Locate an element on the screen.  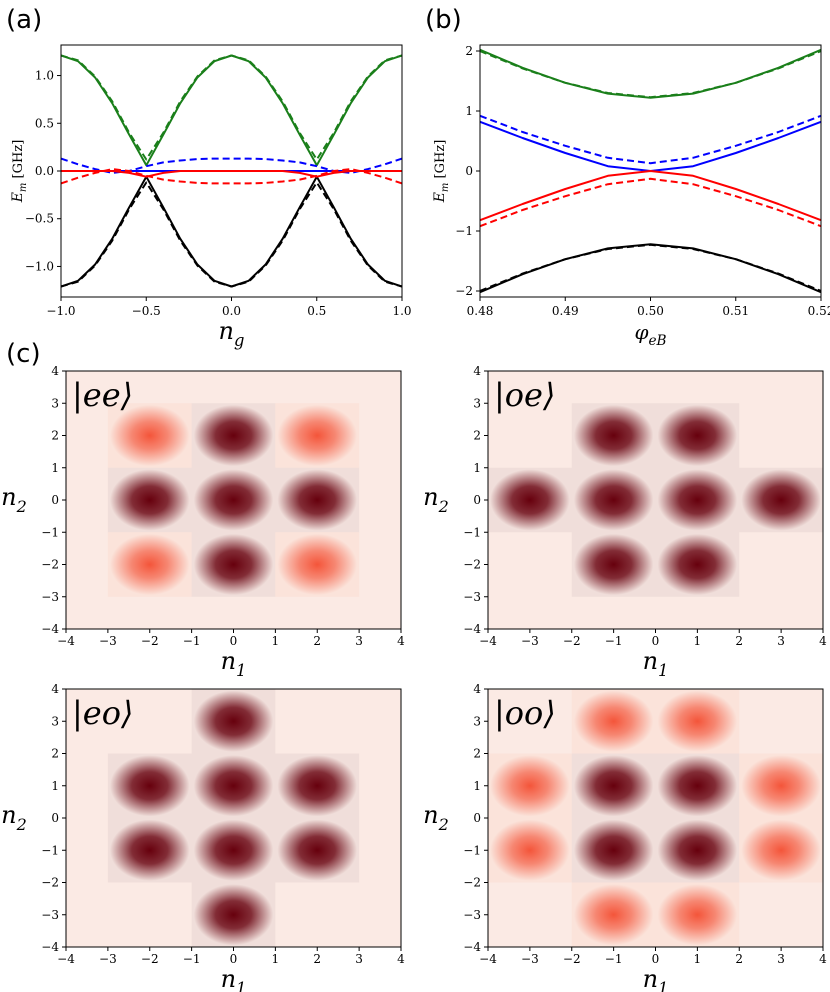
x-tick-label: 0.49 is located at coordinates (565, 311).